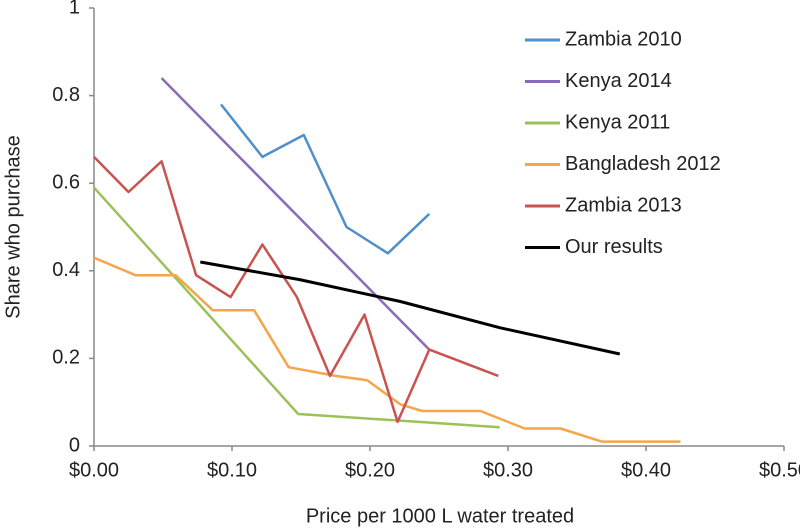 The height and width of the screenshot is (532, 800). Describe the element at coordinates (779, 470) in the screenshot. I see `x-tick-label: $0.50` at that location.